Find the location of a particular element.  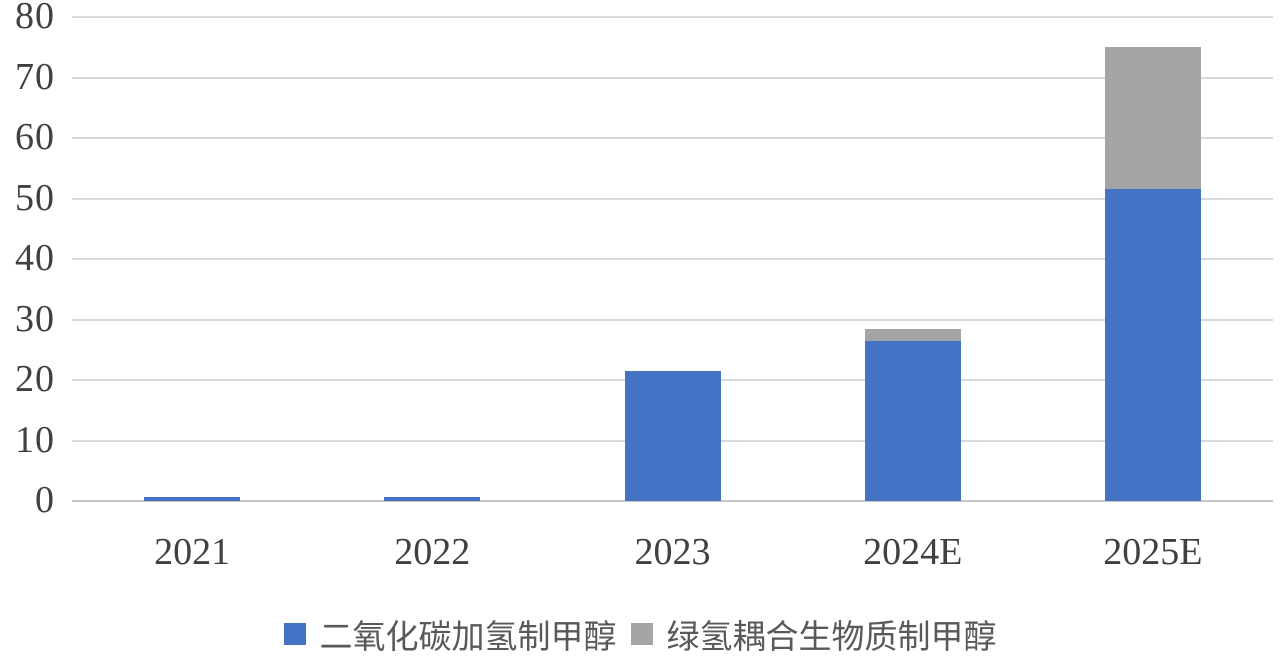

x-axis-tick-label: 2023 is located at coordinates (672, 552).